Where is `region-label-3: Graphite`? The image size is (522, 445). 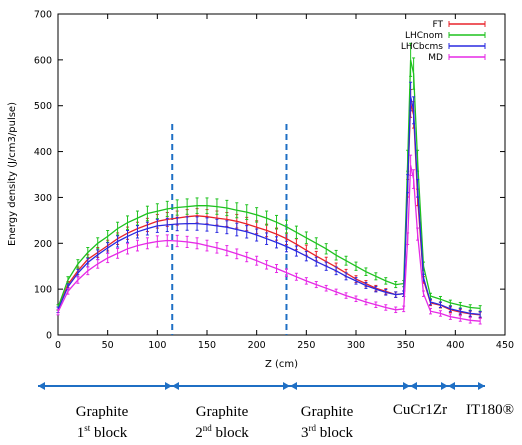 region-label-3: Graphite is located at coordinates (327, 412).